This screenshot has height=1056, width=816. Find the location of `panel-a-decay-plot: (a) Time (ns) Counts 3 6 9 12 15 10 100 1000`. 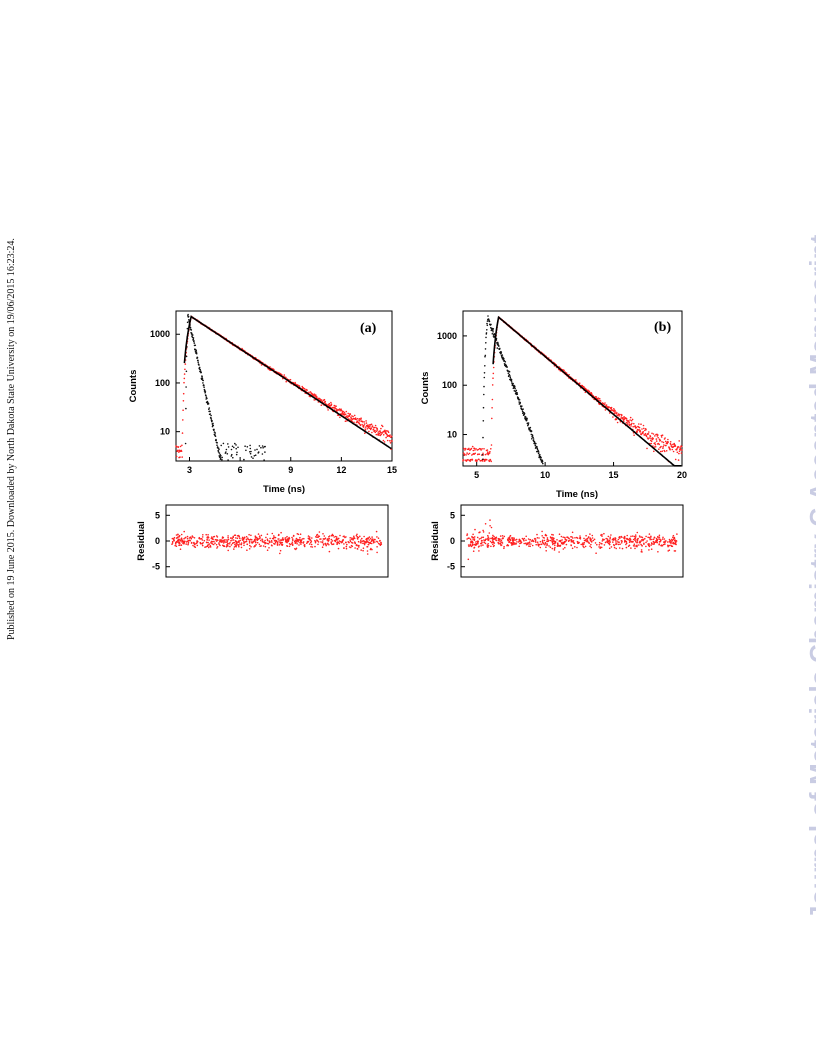

panel-a-decay-plot: (a) Time (ns) Counts 3 6 9 12 15 10 100 1000 is located at coordinates (262, 402).